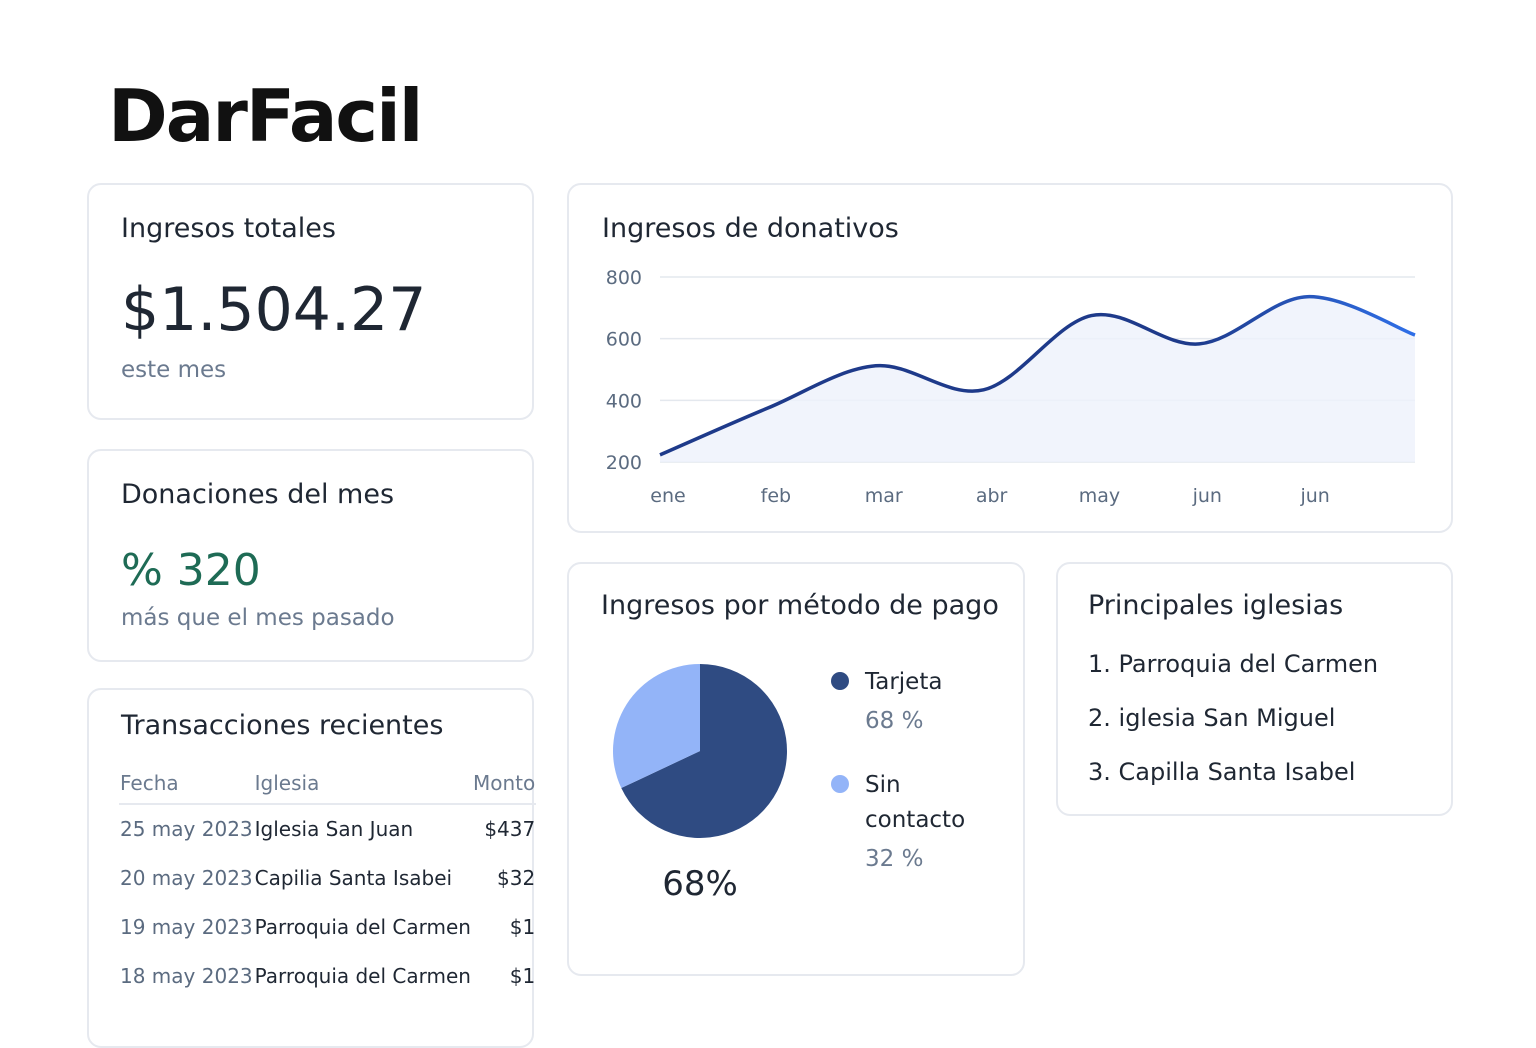  What do you see at coordinates (800, 605) in the screenshot?
I see `card-title: Ingresos por método de pago` at bounding box center [800, 605].